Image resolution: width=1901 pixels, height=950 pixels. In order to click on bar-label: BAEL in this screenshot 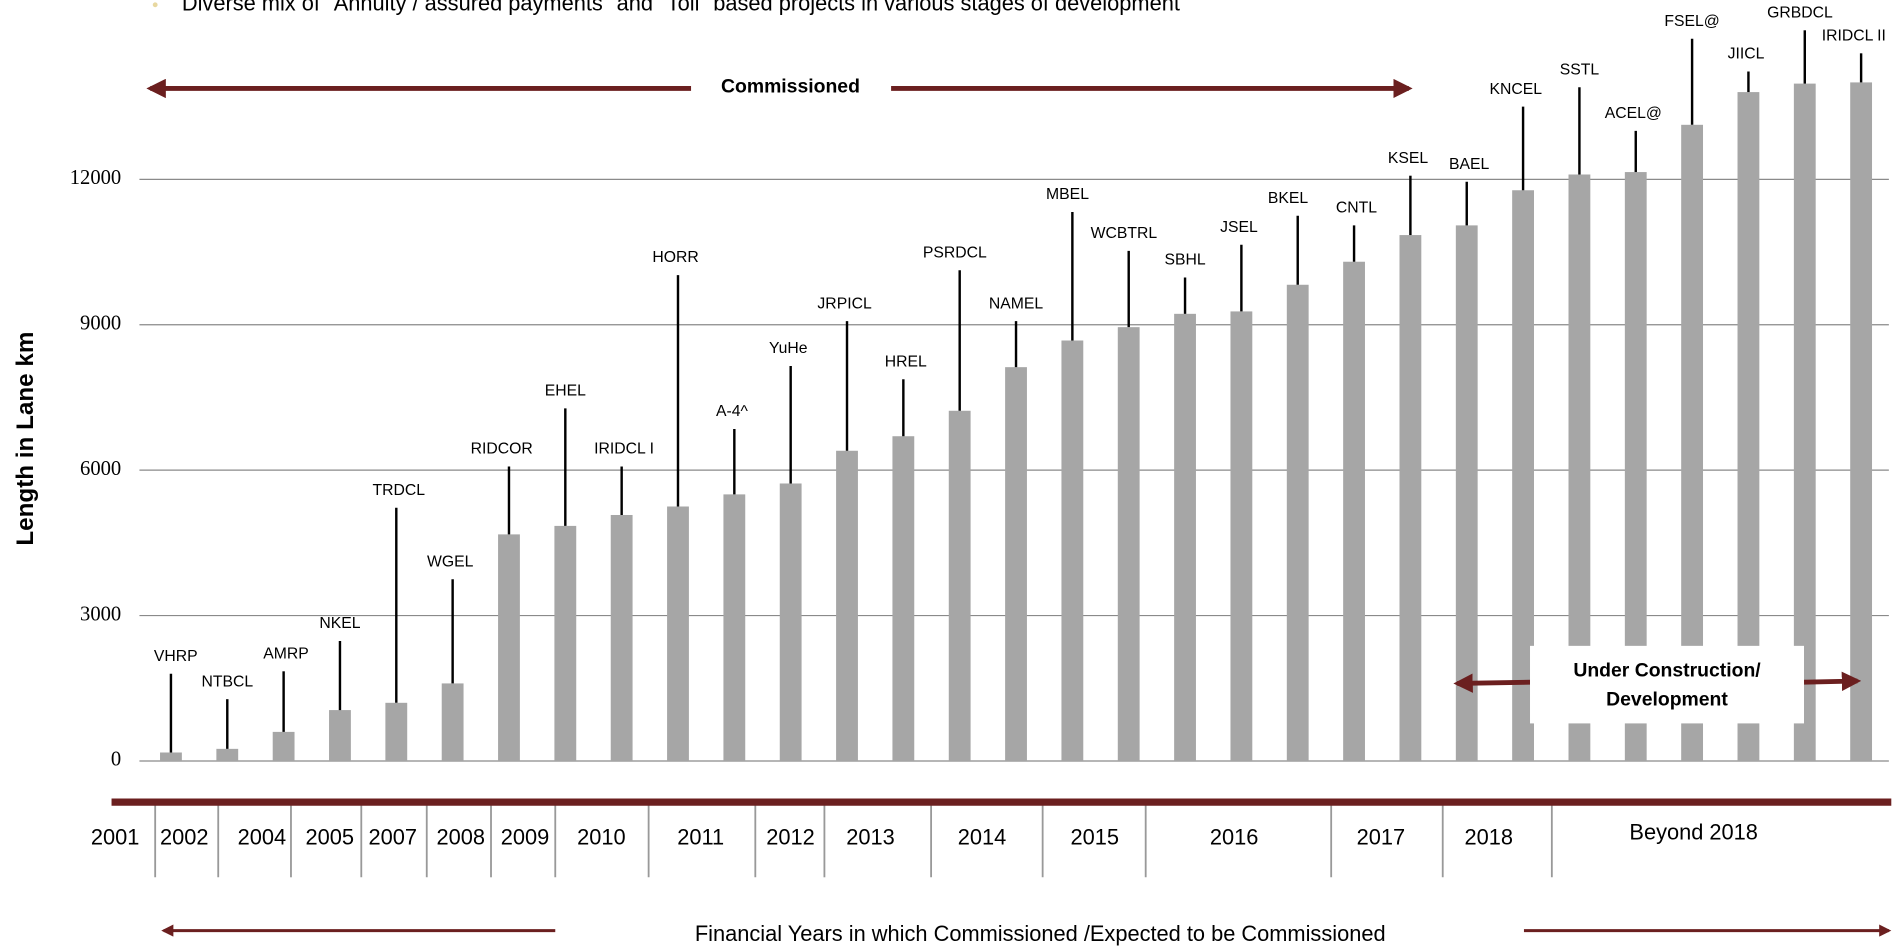, I will do `click(1469, 164)`.